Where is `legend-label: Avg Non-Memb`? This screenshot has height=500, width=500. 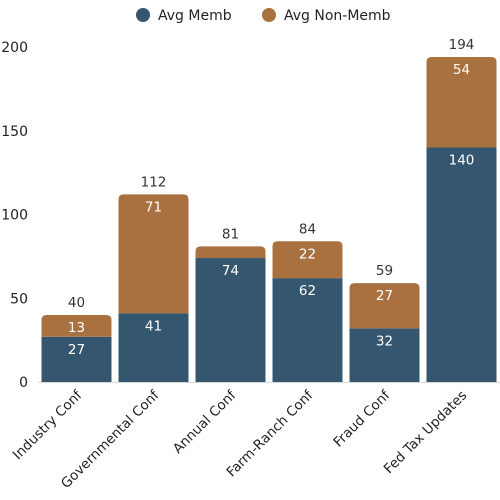
legend-label: Avg Non-Memb is located at coordinates (337, 16).